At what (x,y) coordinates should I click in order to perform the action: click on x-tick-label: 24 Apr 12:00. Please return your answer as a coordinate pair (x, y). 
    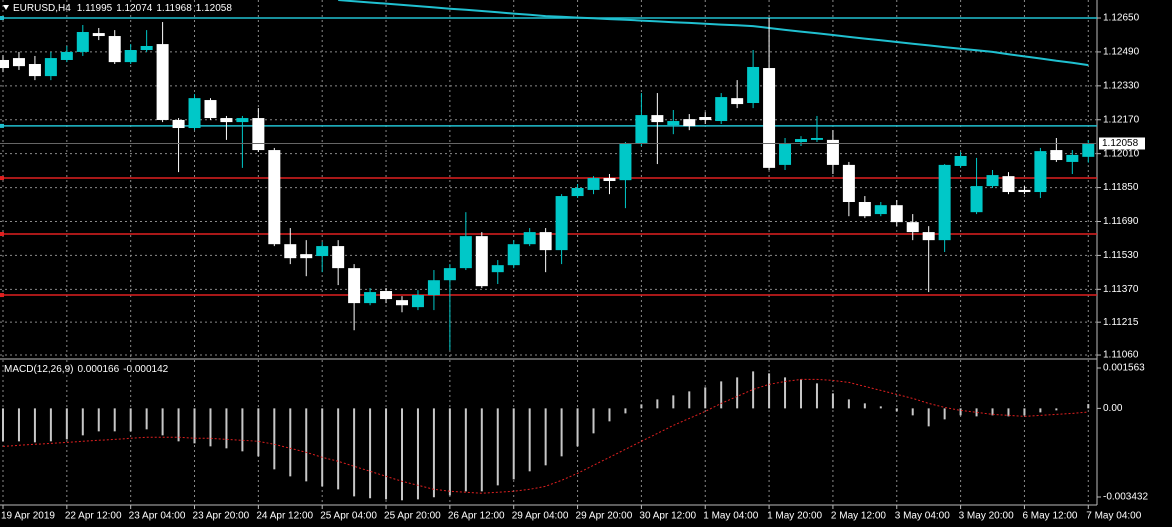
    Looking at the image, I should click on (284, 516).